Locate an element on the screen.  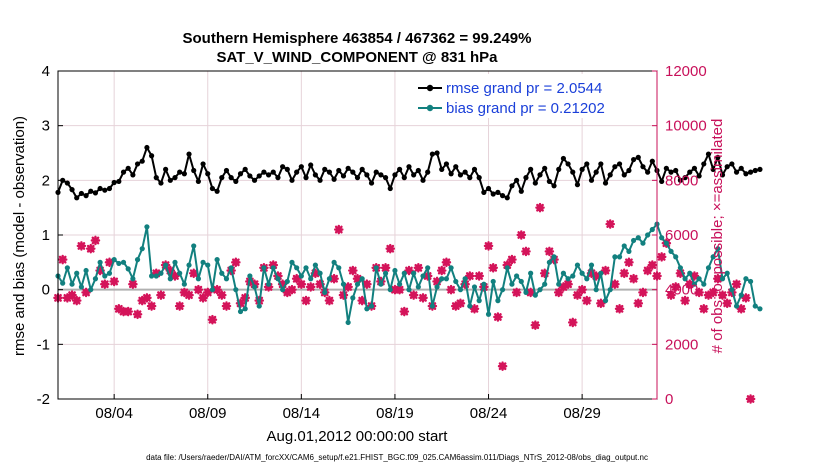
x-axis: 08/04 08/09 08/14 08/19 08/24 08/29 is located at coordinates (348, 408).